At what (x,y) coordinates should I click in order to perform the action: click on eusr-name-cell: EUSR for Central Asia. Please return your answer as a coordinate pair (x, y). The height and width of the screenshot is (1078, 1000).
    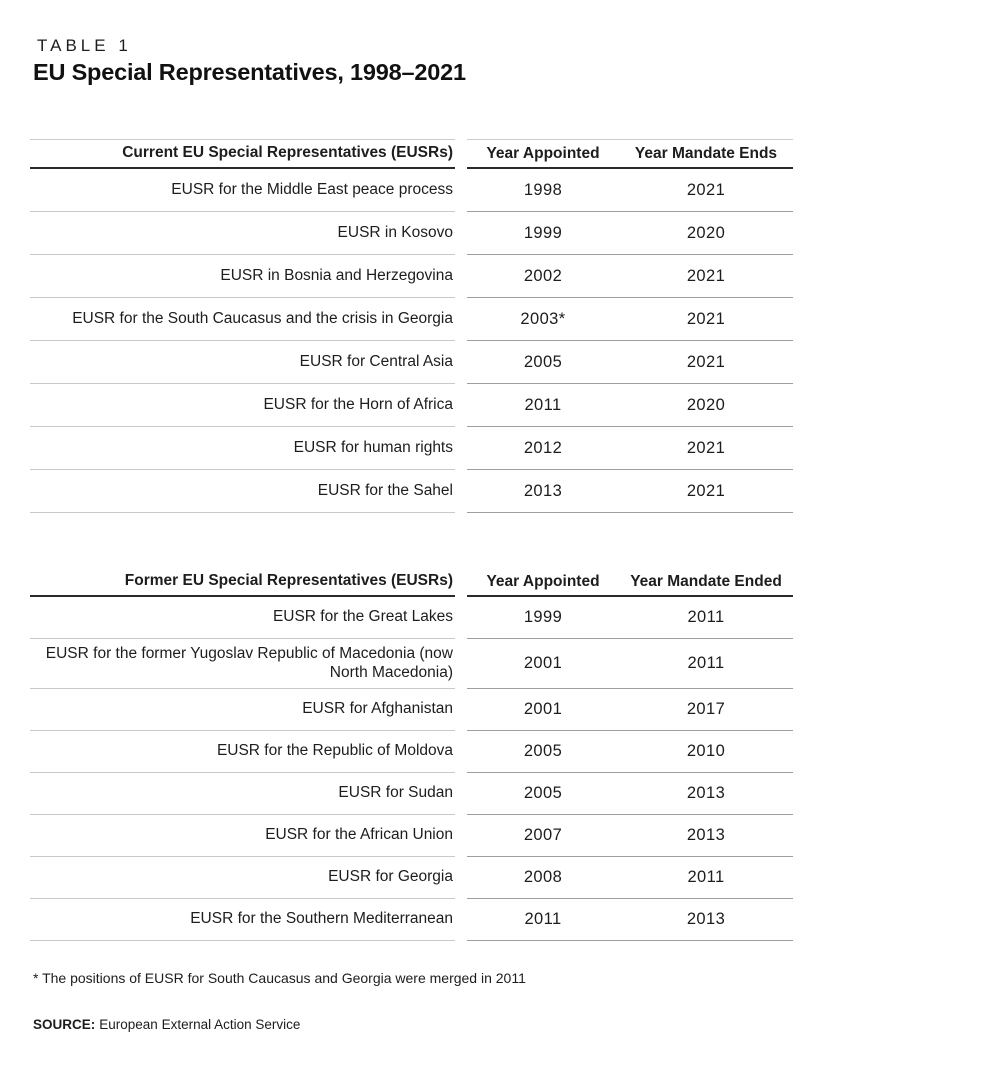
    Looking at the image, I should click on (242, 362).